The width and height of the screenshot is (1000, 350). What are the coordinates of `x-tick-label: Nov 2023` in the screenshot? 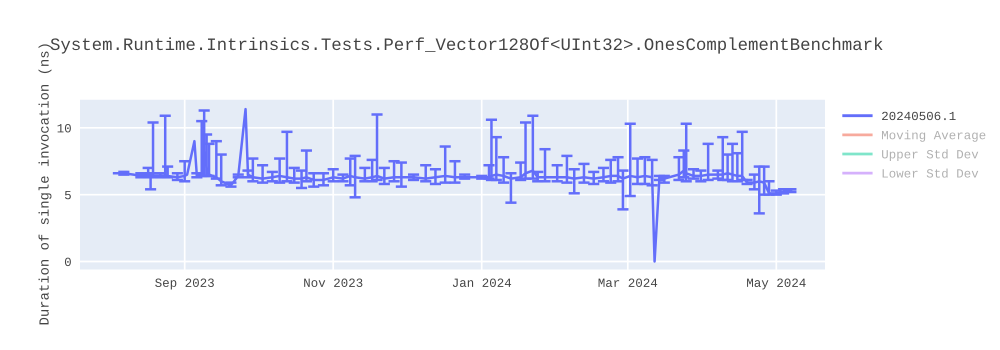 It's located at (333, 283).